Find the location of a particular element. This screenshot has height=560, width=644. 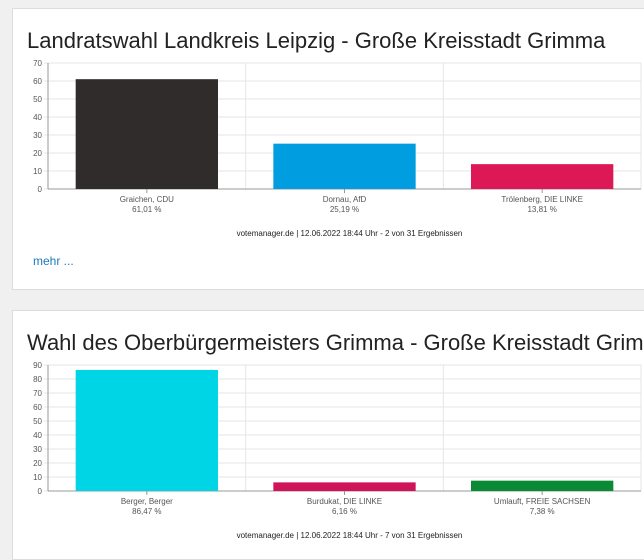

category-label: Trölenberg, DIE LINKE is located at coordinates (542, 199).